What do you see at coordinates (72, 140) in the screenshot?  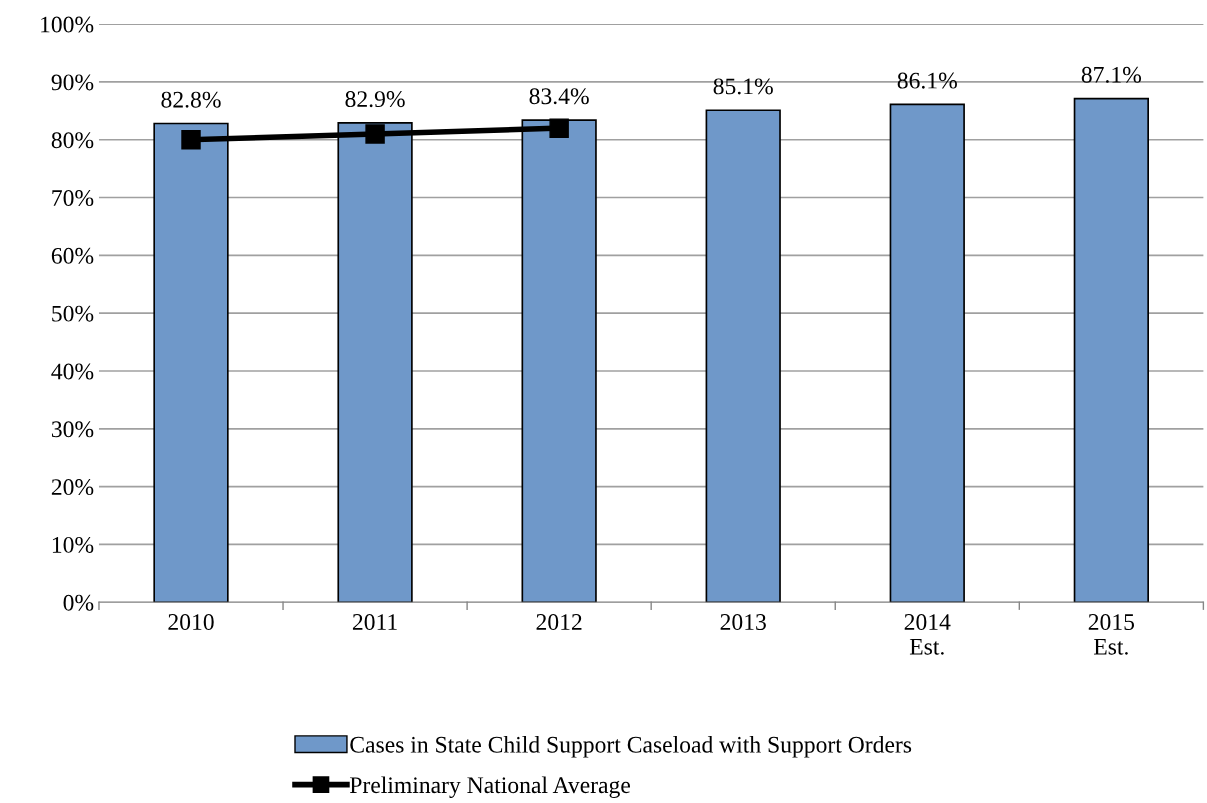 I see `y-tick-label: 80%` at bounding box center [72, 140].